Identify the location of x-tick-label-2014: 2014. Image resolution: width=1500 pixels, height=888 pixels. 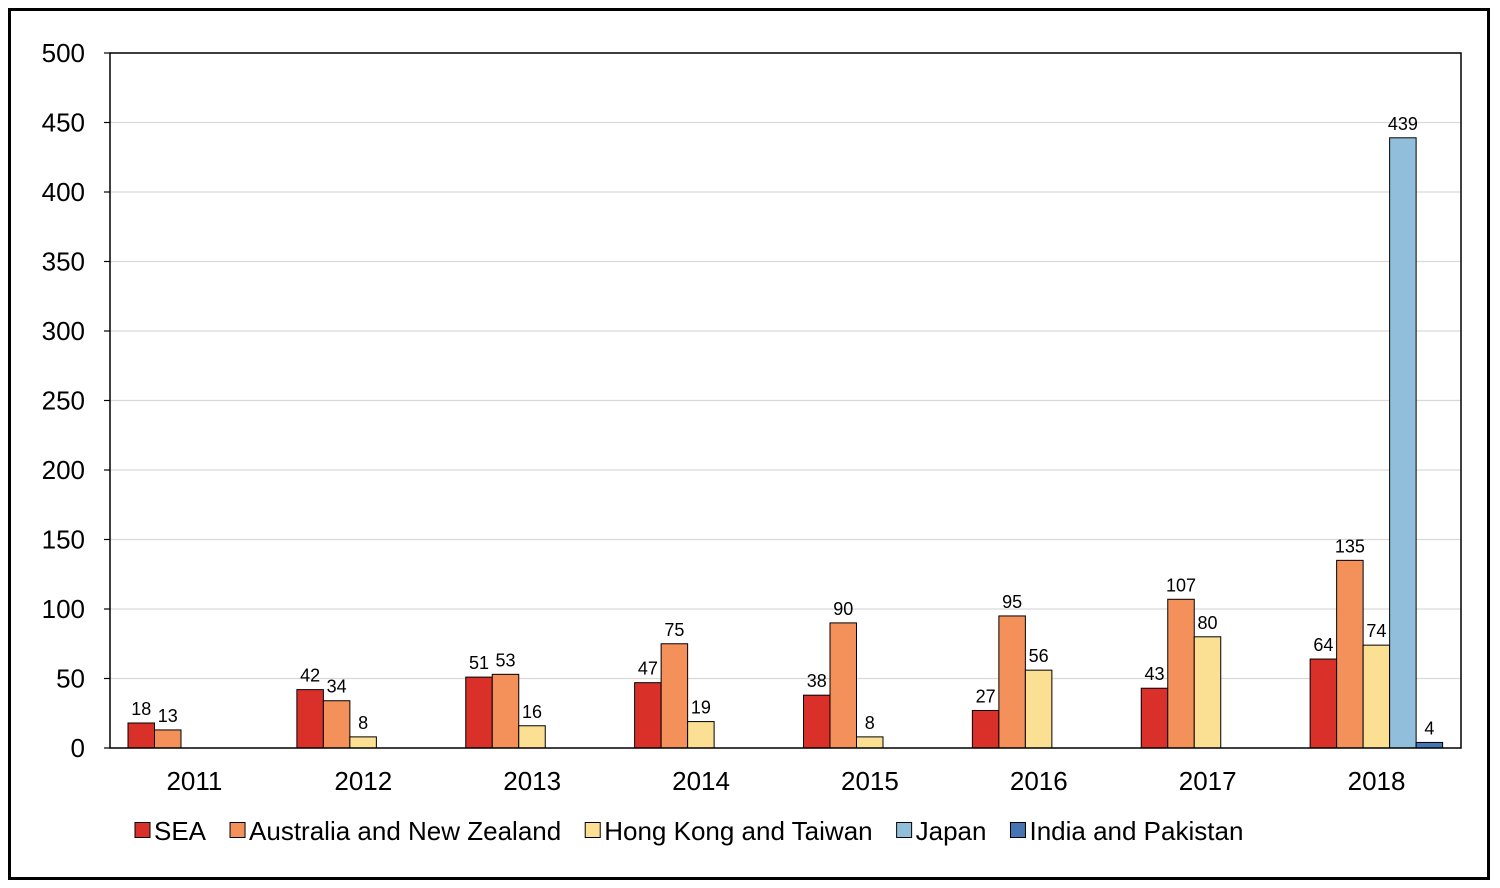
(701, 781).